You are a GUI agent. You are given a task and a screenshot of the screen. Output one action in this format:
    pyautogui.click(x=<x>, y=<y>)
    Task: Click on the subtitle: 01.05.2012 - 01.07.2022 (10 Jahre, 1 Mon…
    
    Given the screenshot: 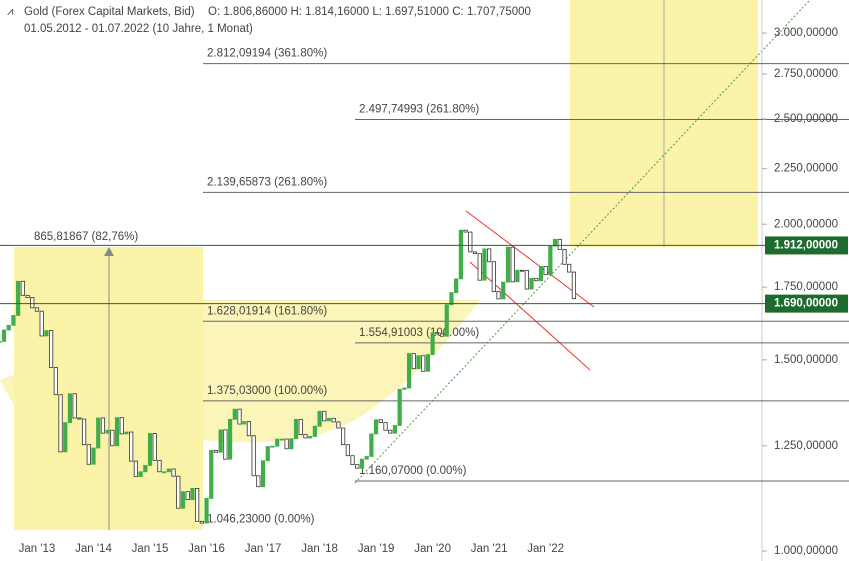 What is the action you would take?
    pyautogui.click(x=138, y=29)
    